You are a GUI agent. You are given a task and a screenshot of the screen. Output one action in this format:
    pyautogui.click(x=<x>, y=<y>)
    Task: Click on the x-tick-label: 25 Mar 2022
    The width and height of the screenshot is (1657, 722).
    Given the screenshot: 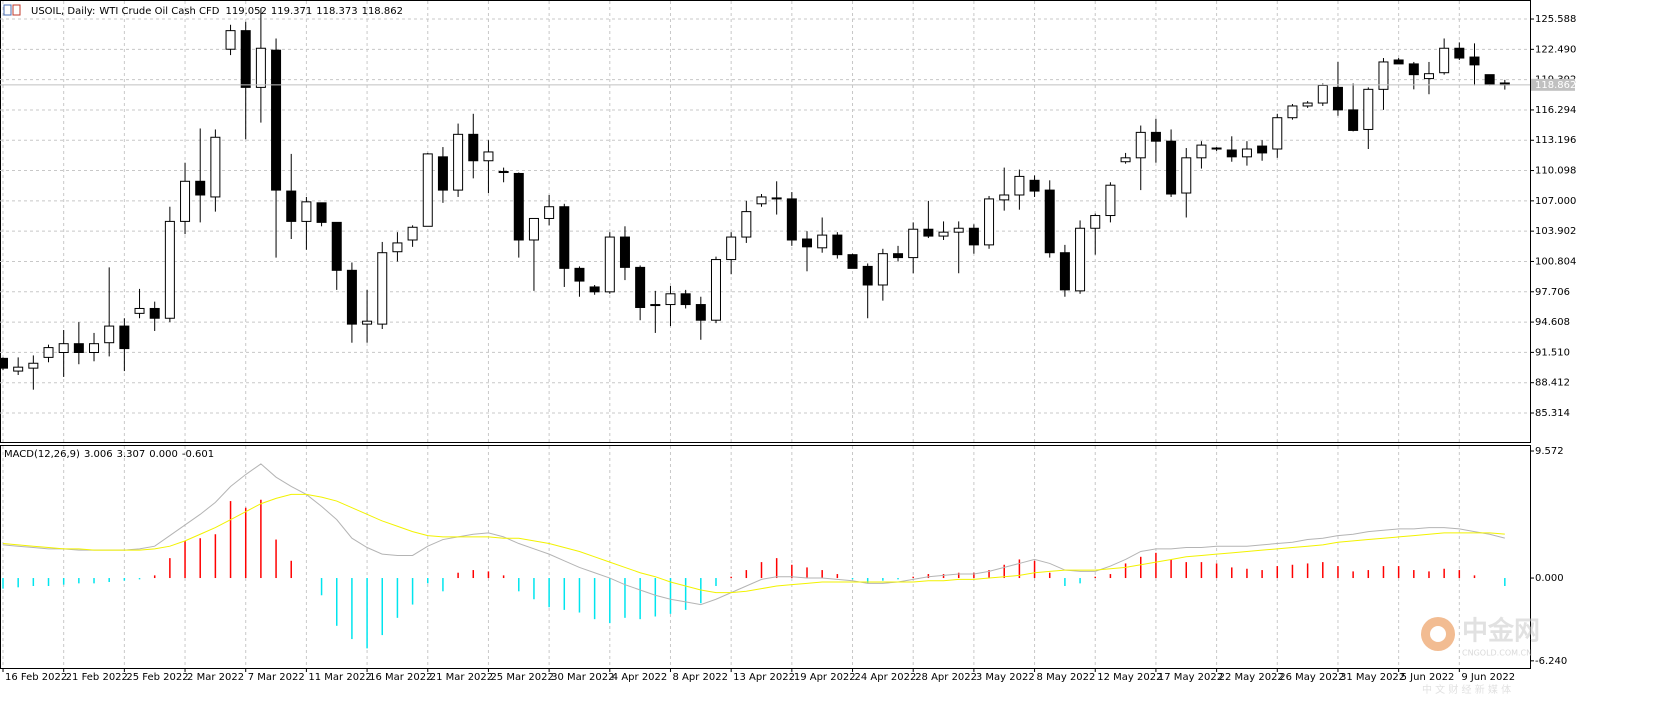 What is the action you would take?
    pyautogui.click(x=521, y=677)
    